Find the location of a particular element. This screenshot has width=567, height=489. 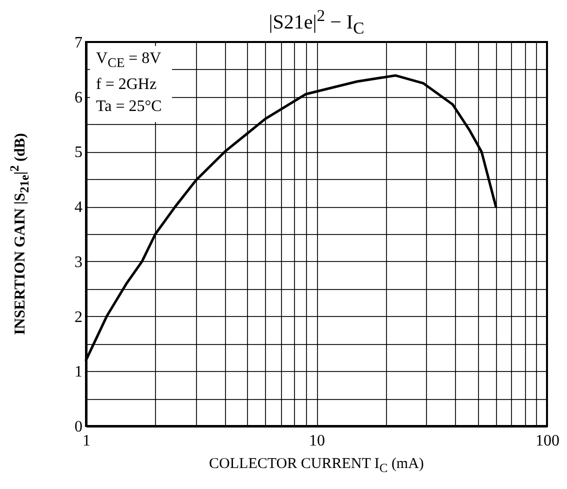

annotation: f = 2GHz is located at coordinates (127, 85).